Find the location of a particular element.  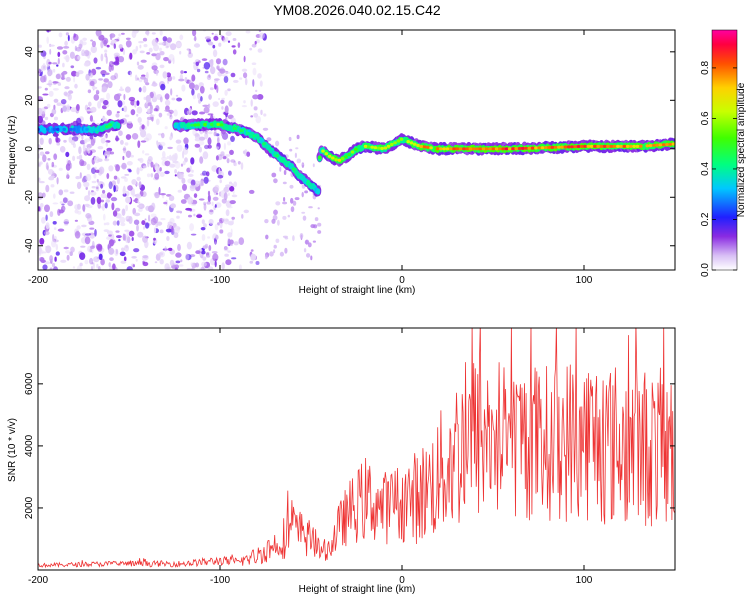

y-tick-label: 40 is located at coordinates (29, 52).